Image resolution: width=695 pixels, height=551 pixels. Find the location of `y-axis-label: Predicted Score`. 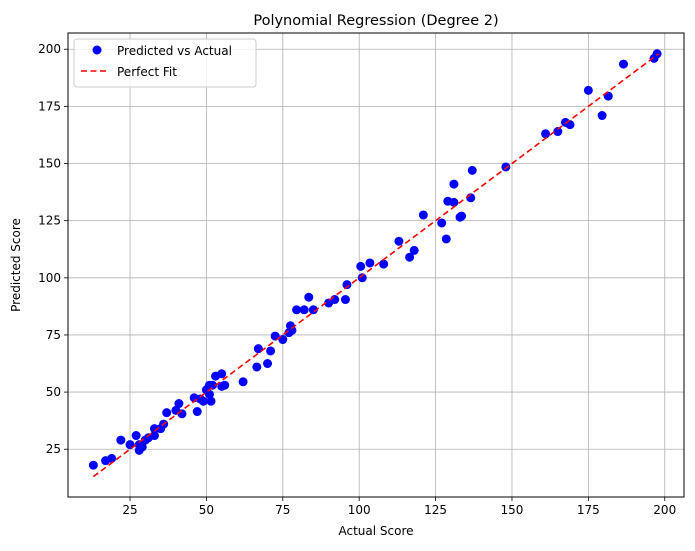

y-axis-label: Predicted Score is located at coordinates (16, 265).